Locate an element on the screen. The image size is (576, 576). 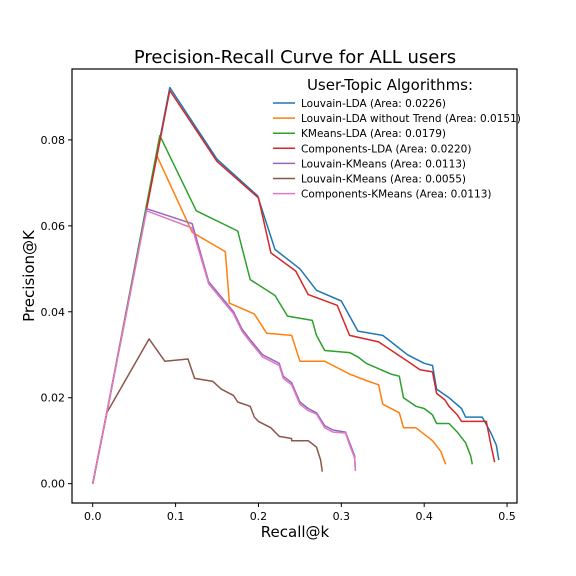
x-axis-label: Recall@k is located at coordinates (295, 532).